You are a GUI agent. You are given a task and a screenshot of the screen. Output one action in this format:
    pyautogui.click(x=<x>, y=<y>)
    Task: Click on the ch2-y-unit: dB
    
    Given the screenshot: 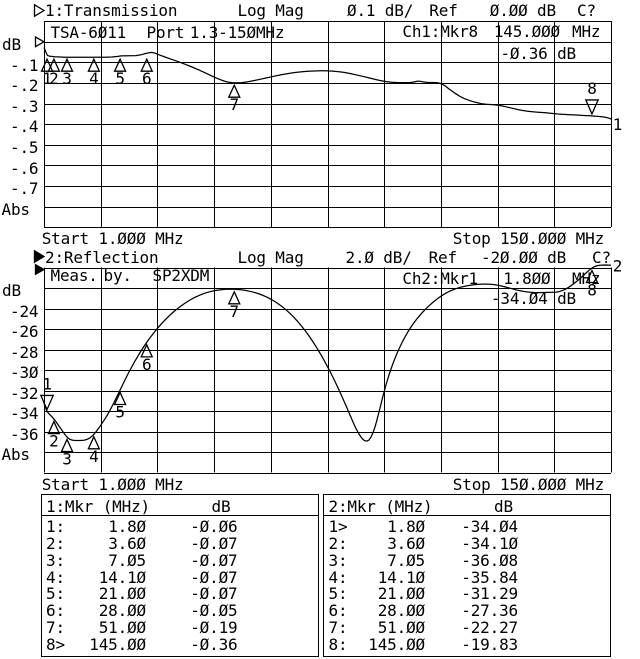 What is the action you would take?
    pyautogui.click(x=11, y=291)
    